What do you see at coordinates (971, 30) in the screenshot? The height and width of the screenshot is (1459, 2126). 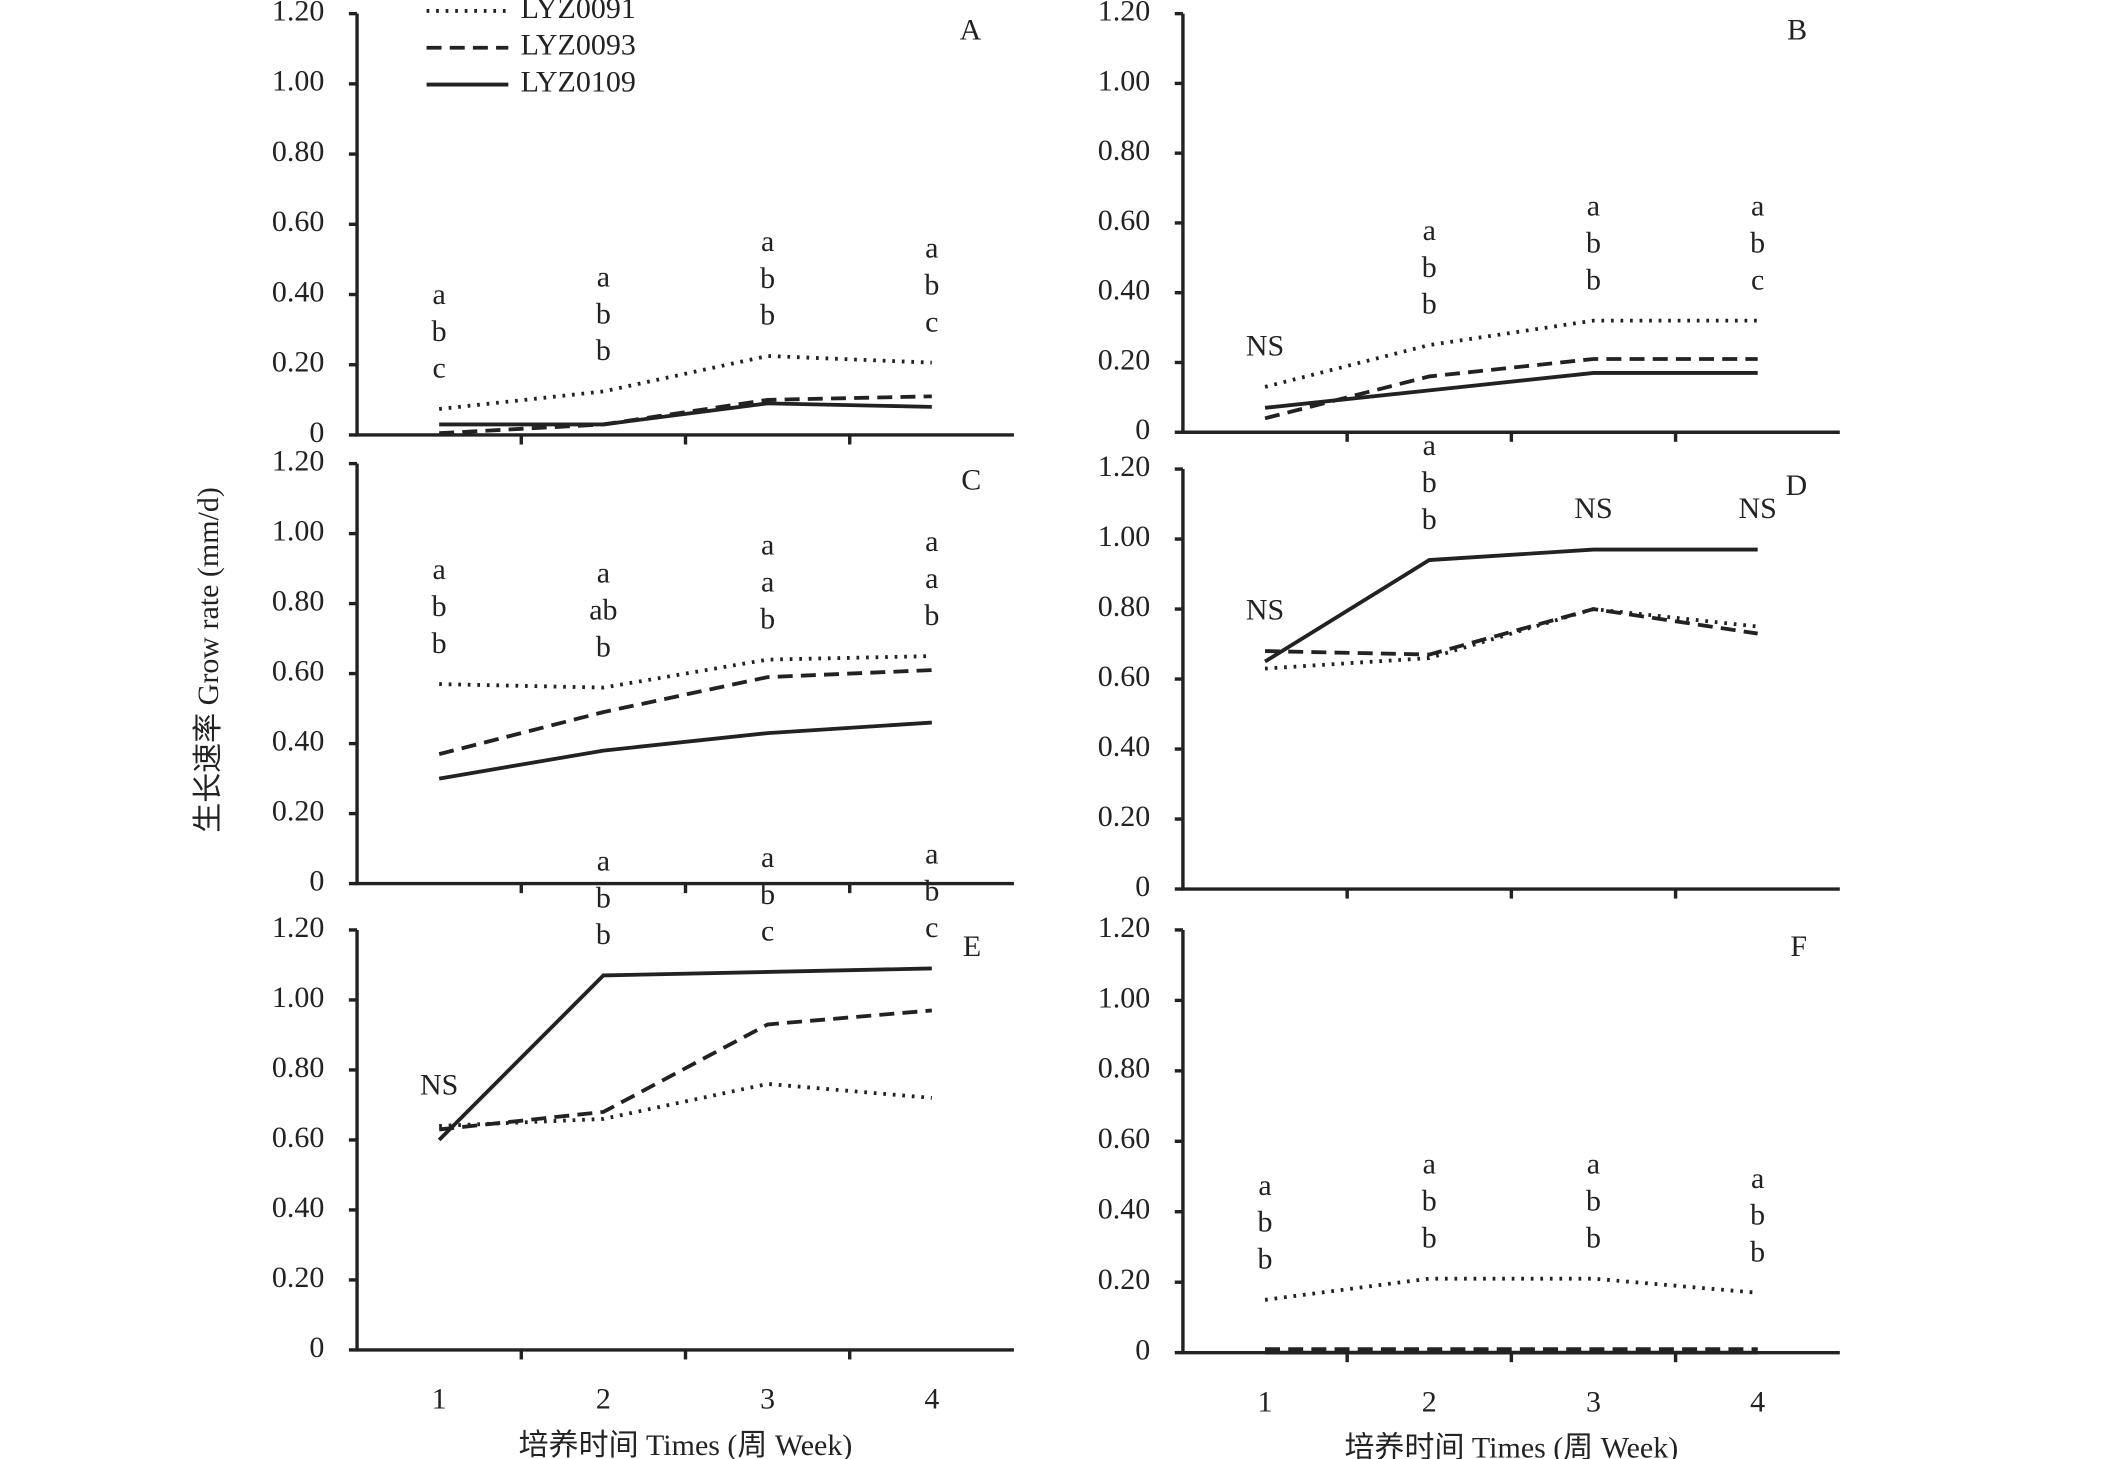 I see `panel-label: A` at bounding box center [971, 30].